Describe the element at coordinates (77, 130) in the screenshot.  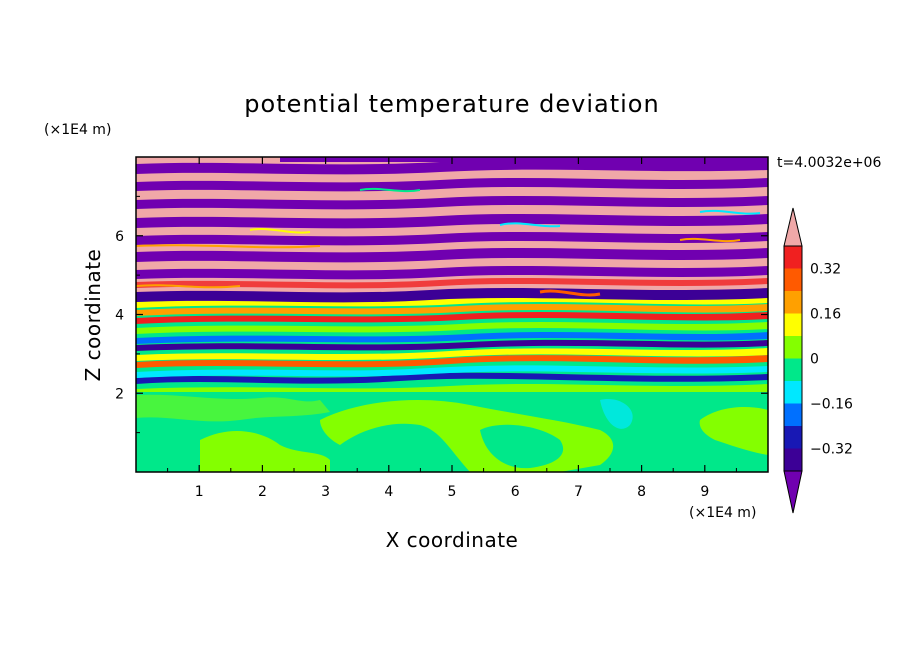
I see `y-unit-label: (×1E4 m)` at that location.